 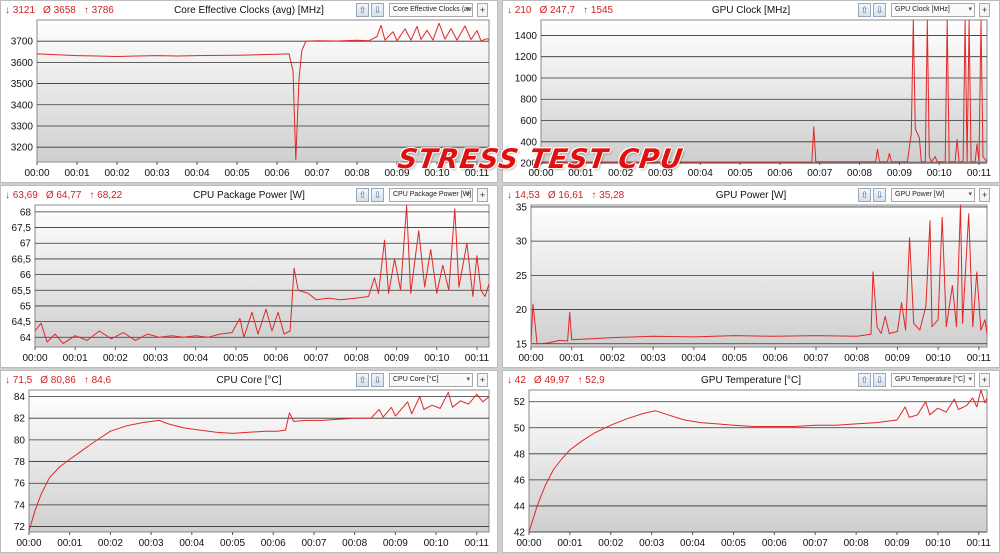 What do you see at coordinates (98, 10) in the screenshot?
I see `stat-max: ↑ 3786` at bounding box center [98, 10].